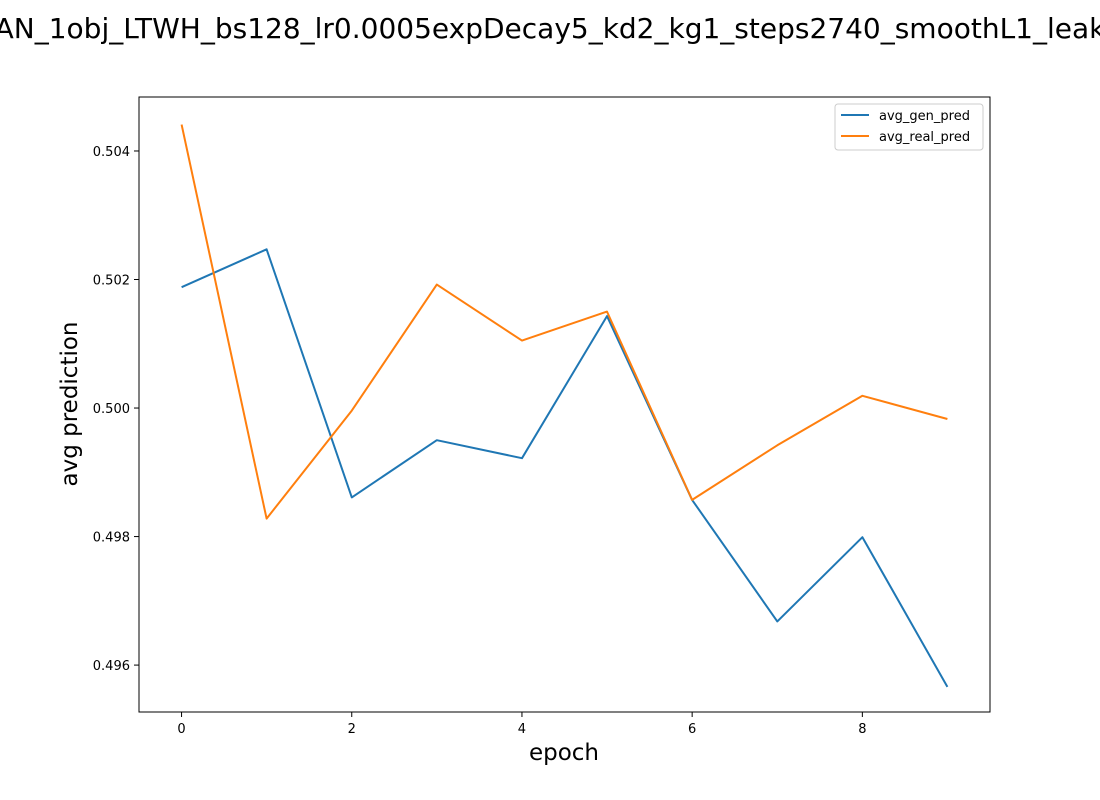 The width and height of the screenshot is (1100, 800). Describe the element at coordinates (111, 666) in the screenshot. I see `y-tick-label: 0.496` at that location.